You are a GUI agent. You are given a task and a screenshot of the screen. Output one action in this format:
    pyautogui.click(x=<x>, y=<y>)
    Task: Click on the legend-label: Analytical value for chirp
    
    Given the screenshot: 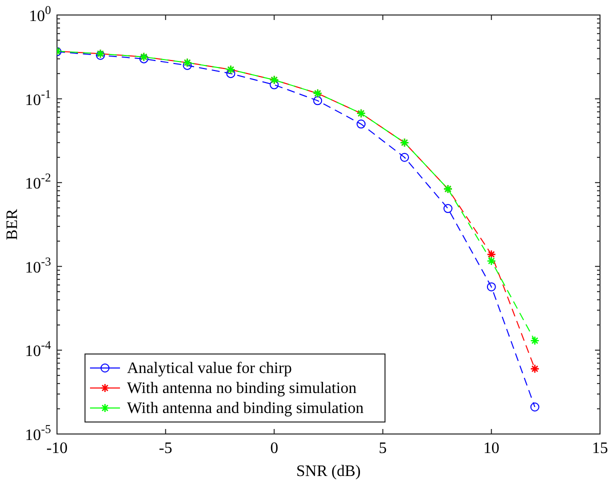 What is the action you would take?
    pyautogui.click(x=209, y=368)
    